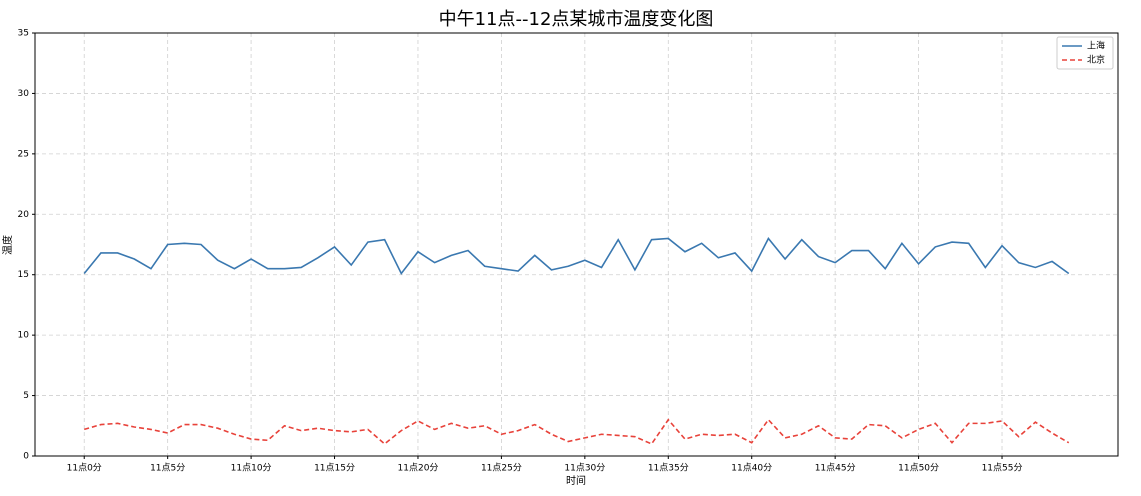 This screenshot has width=1141, height=496. Describe the element at coordinates (576, 480) in the screenshot. I see `x-axis-label: 时间` at that location.